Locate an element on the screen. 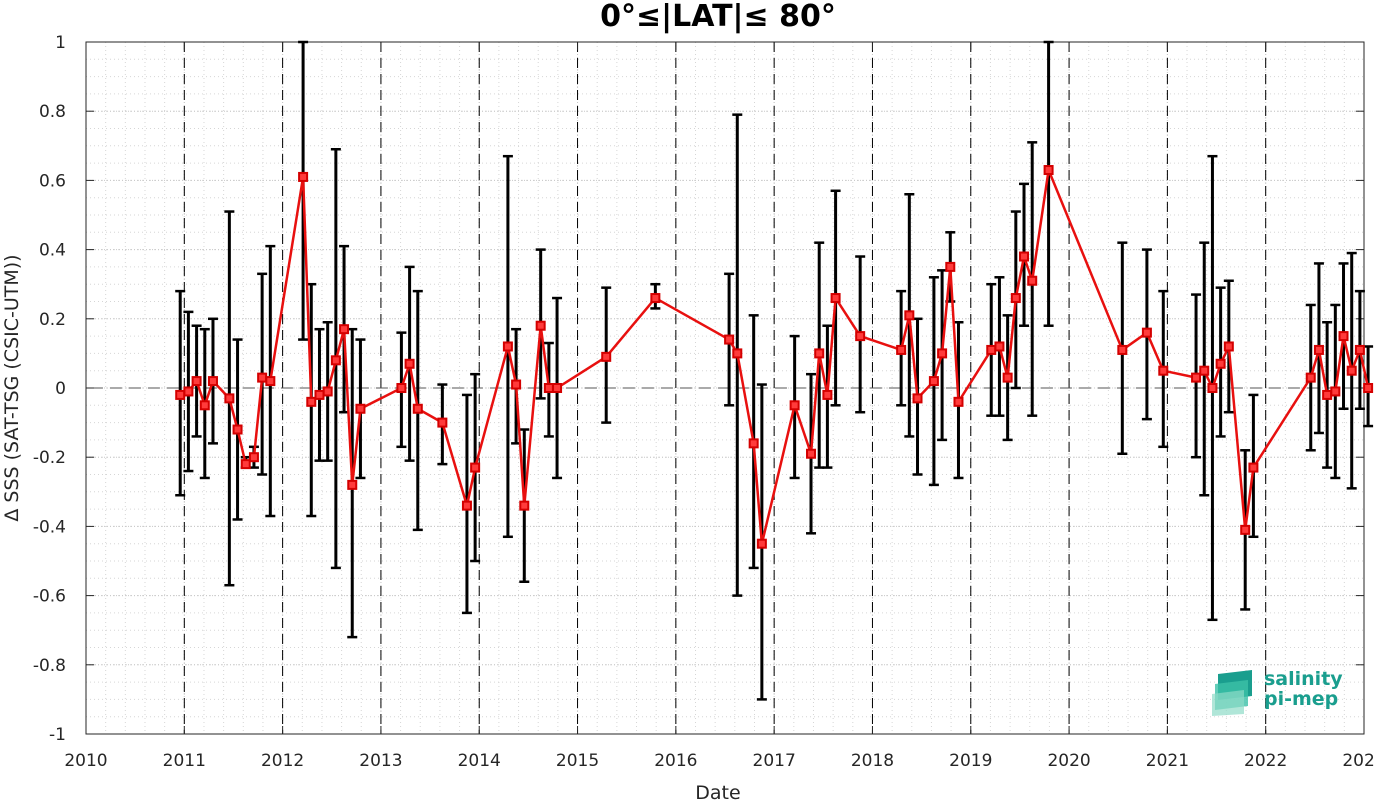 This screenshot has height=805, width=1375. x-tick-label: 2010 is located at coordinates (85, 761).